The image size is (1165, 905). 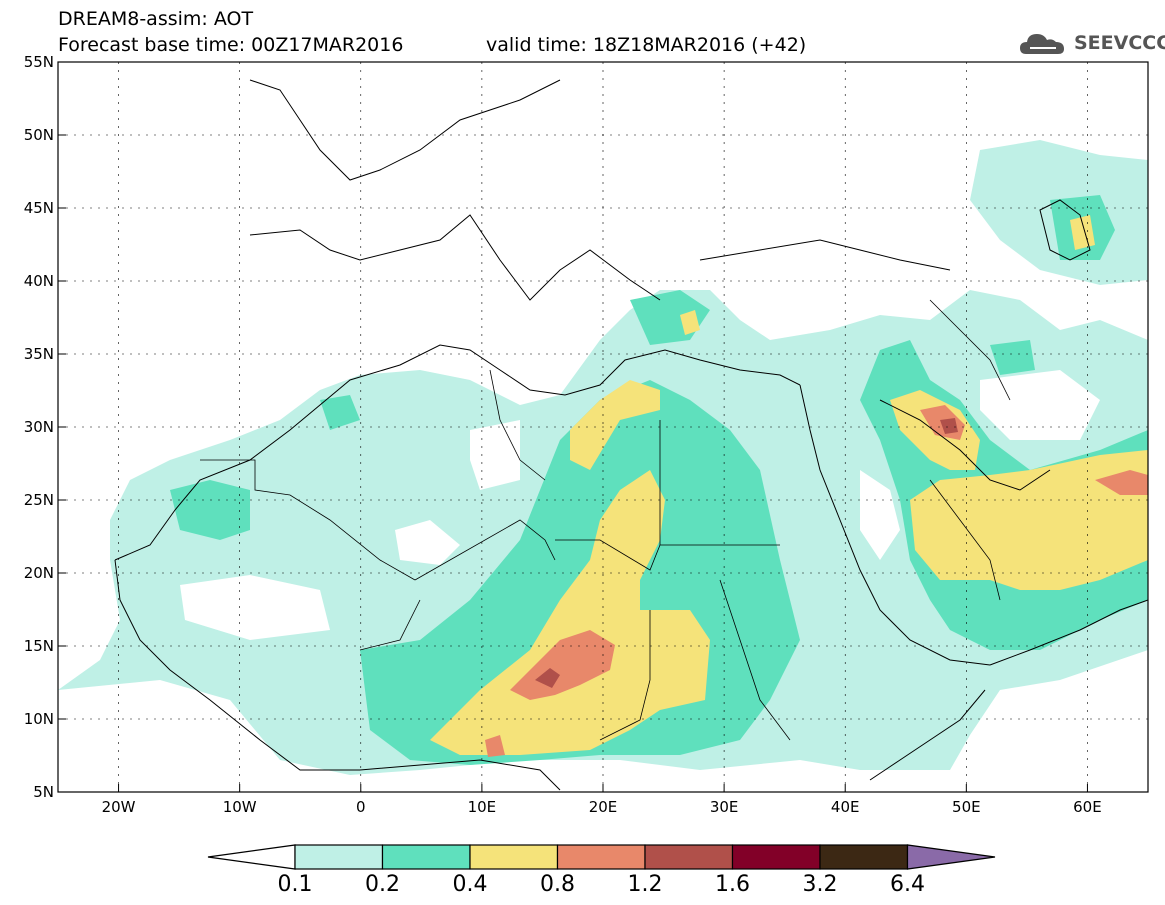 I want to click on colorbar-label: 3.2, so click(x=820, y=884).